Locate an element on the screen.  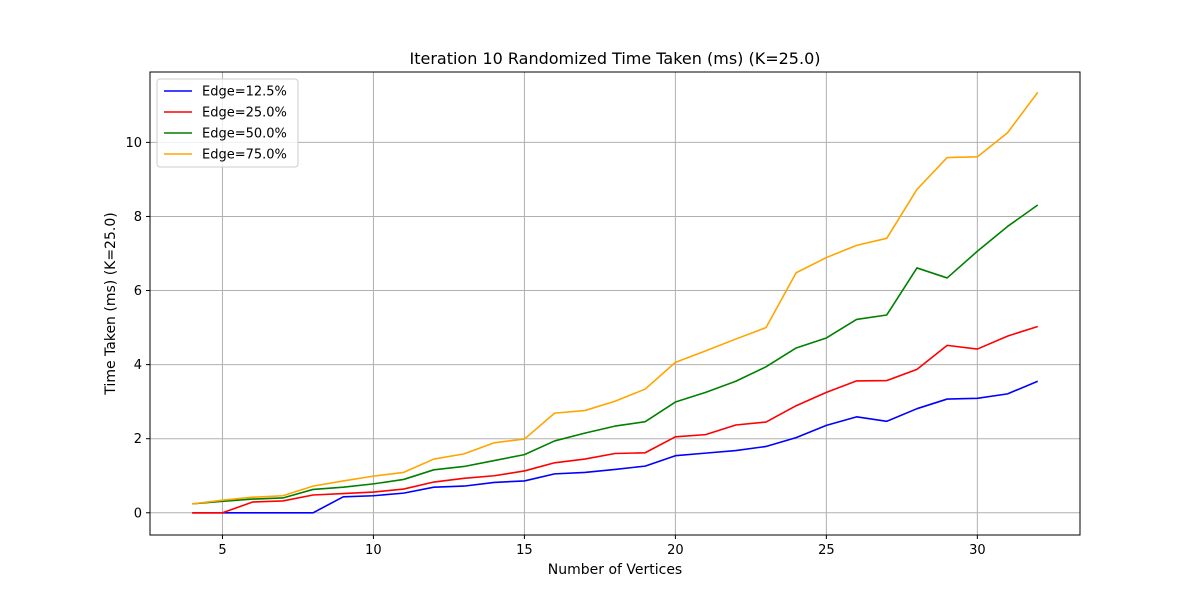
legend-entry-label: Edge=12.5% is located at coordinates (244, 92).